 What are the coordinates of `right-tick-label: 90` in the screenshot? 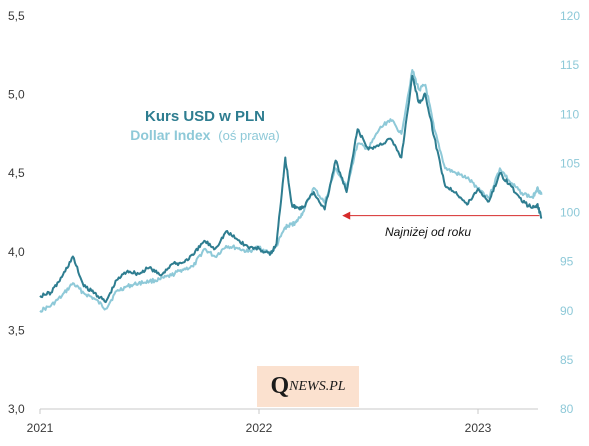 It's located at (567, 311).